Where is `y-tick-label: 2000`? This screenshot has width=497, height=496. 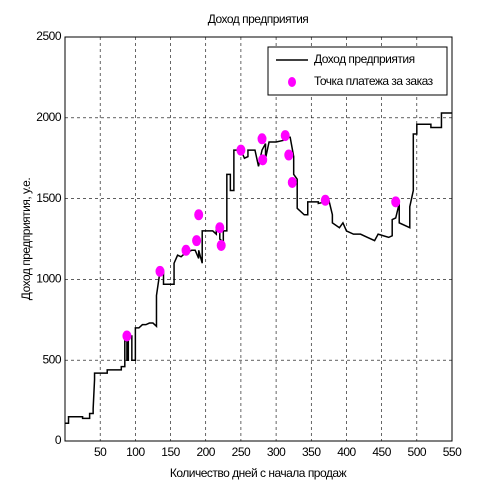 y-tick-label: 2000 is located at coordinates (49, 117).